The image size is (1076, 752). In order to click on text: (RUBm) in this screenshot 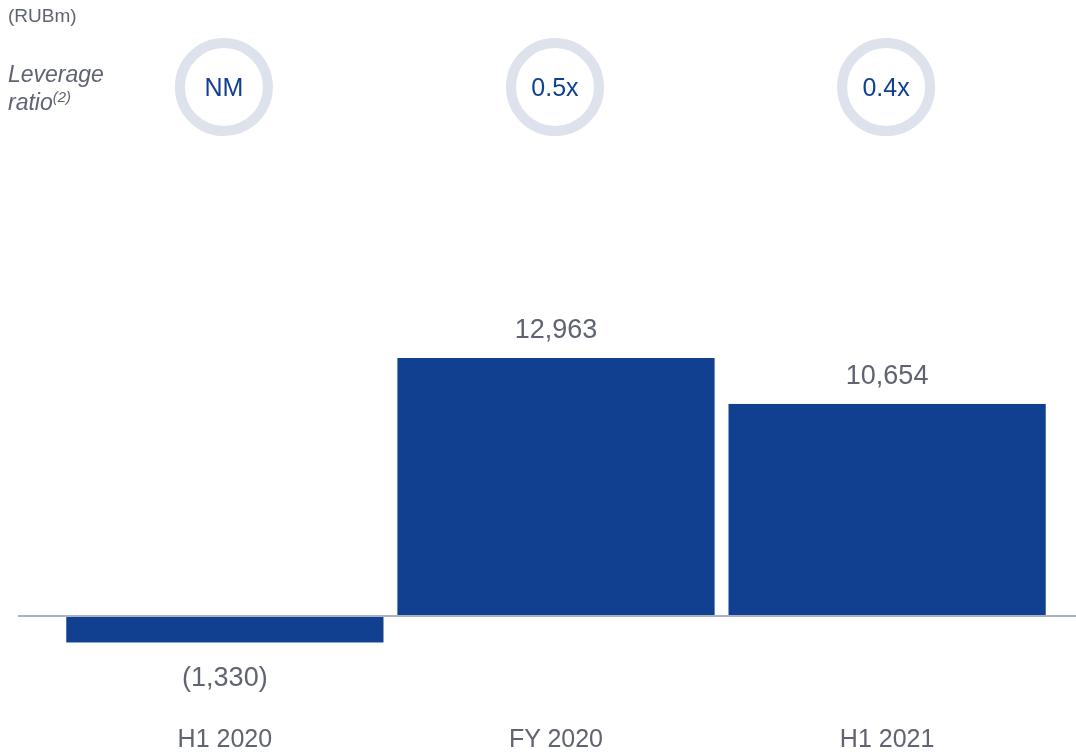, I will do `click(42, 15)`.